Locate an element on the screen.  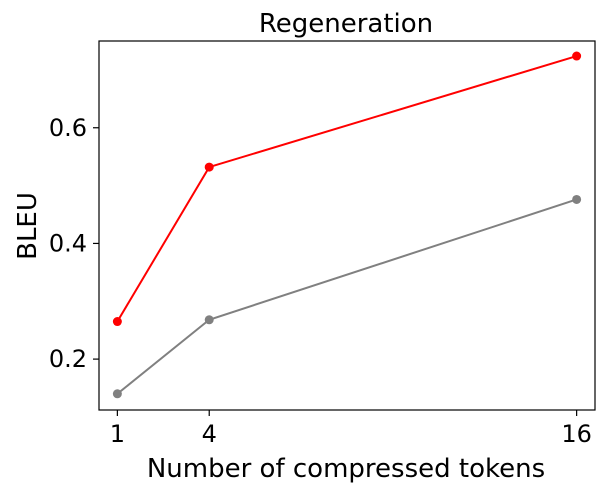
y-tick-label: 0.6 is located at coordinates (68, 128).